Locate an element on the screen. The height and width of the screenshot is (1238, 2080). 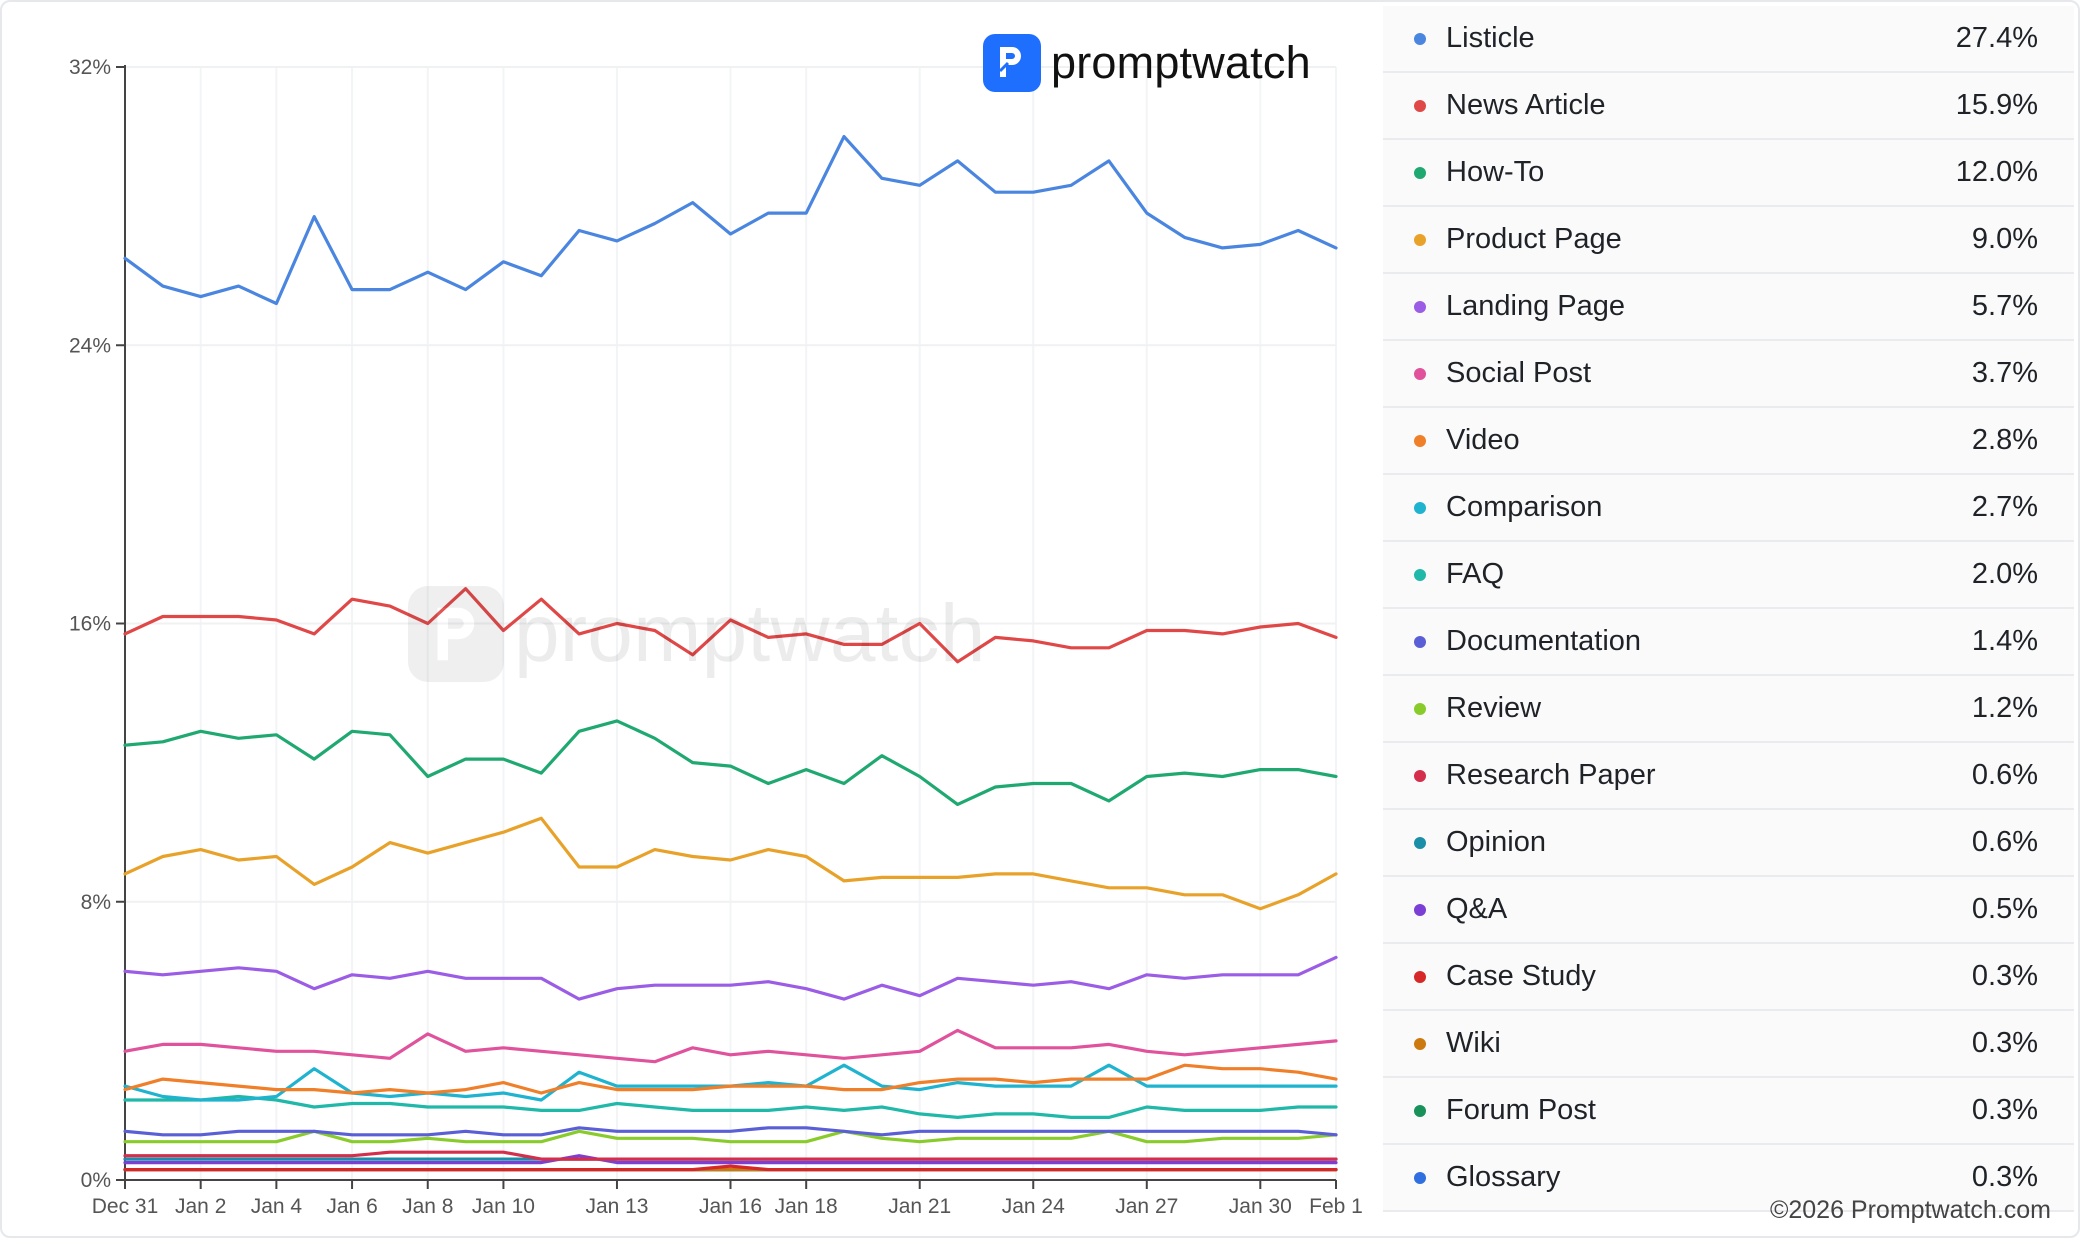
legend-item-comparison: Comparison 2.7% is located at coordinates (1728, 508).